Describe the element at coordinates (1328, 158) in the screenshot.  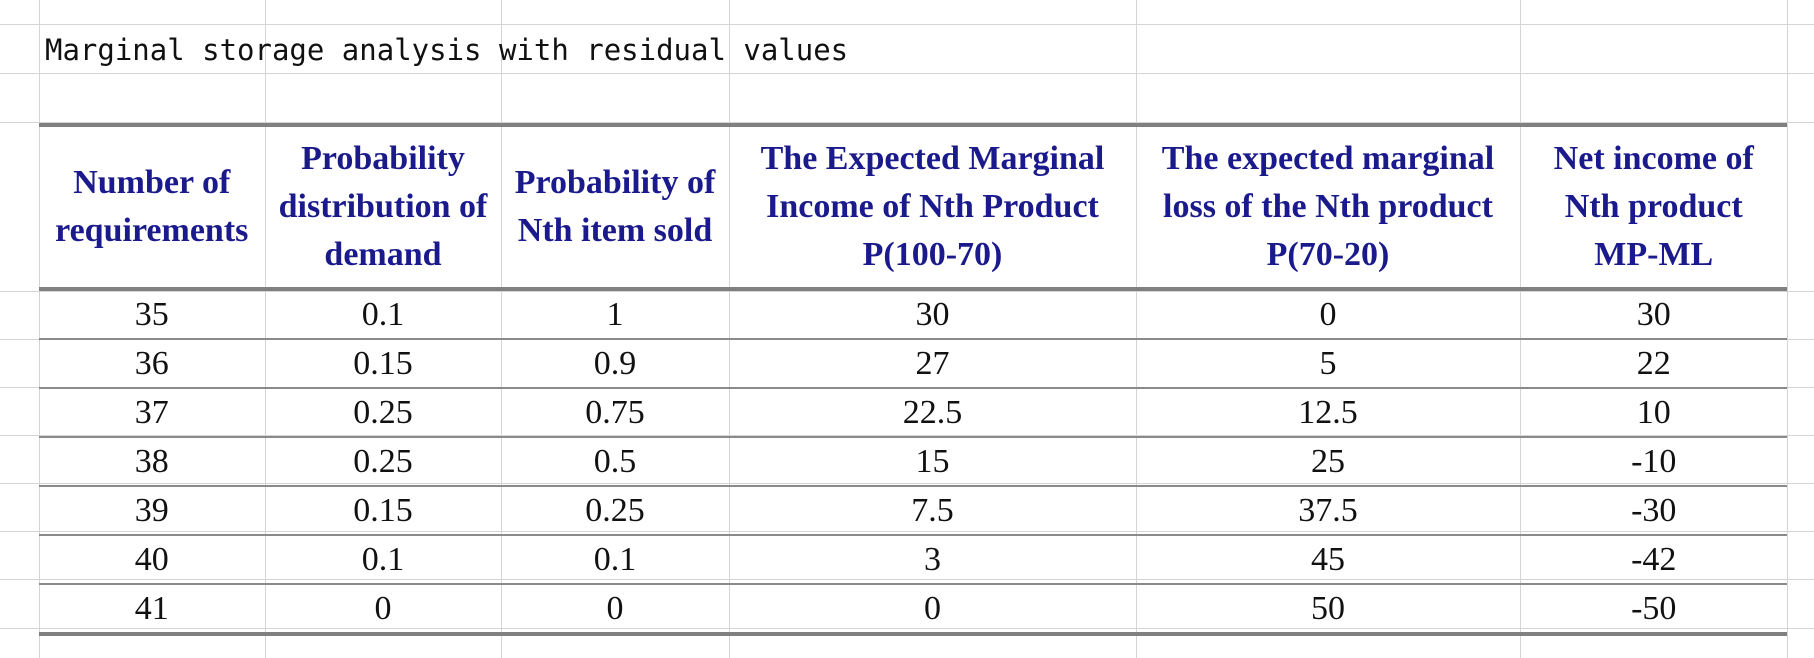
I see `header-line: The expected marginal` at that location.